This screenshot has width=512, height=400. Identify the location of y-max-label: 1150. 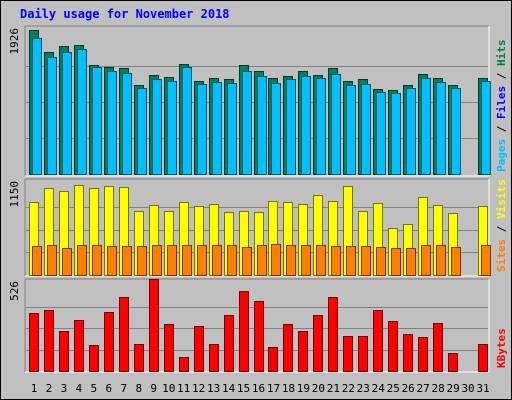
(14, 194).